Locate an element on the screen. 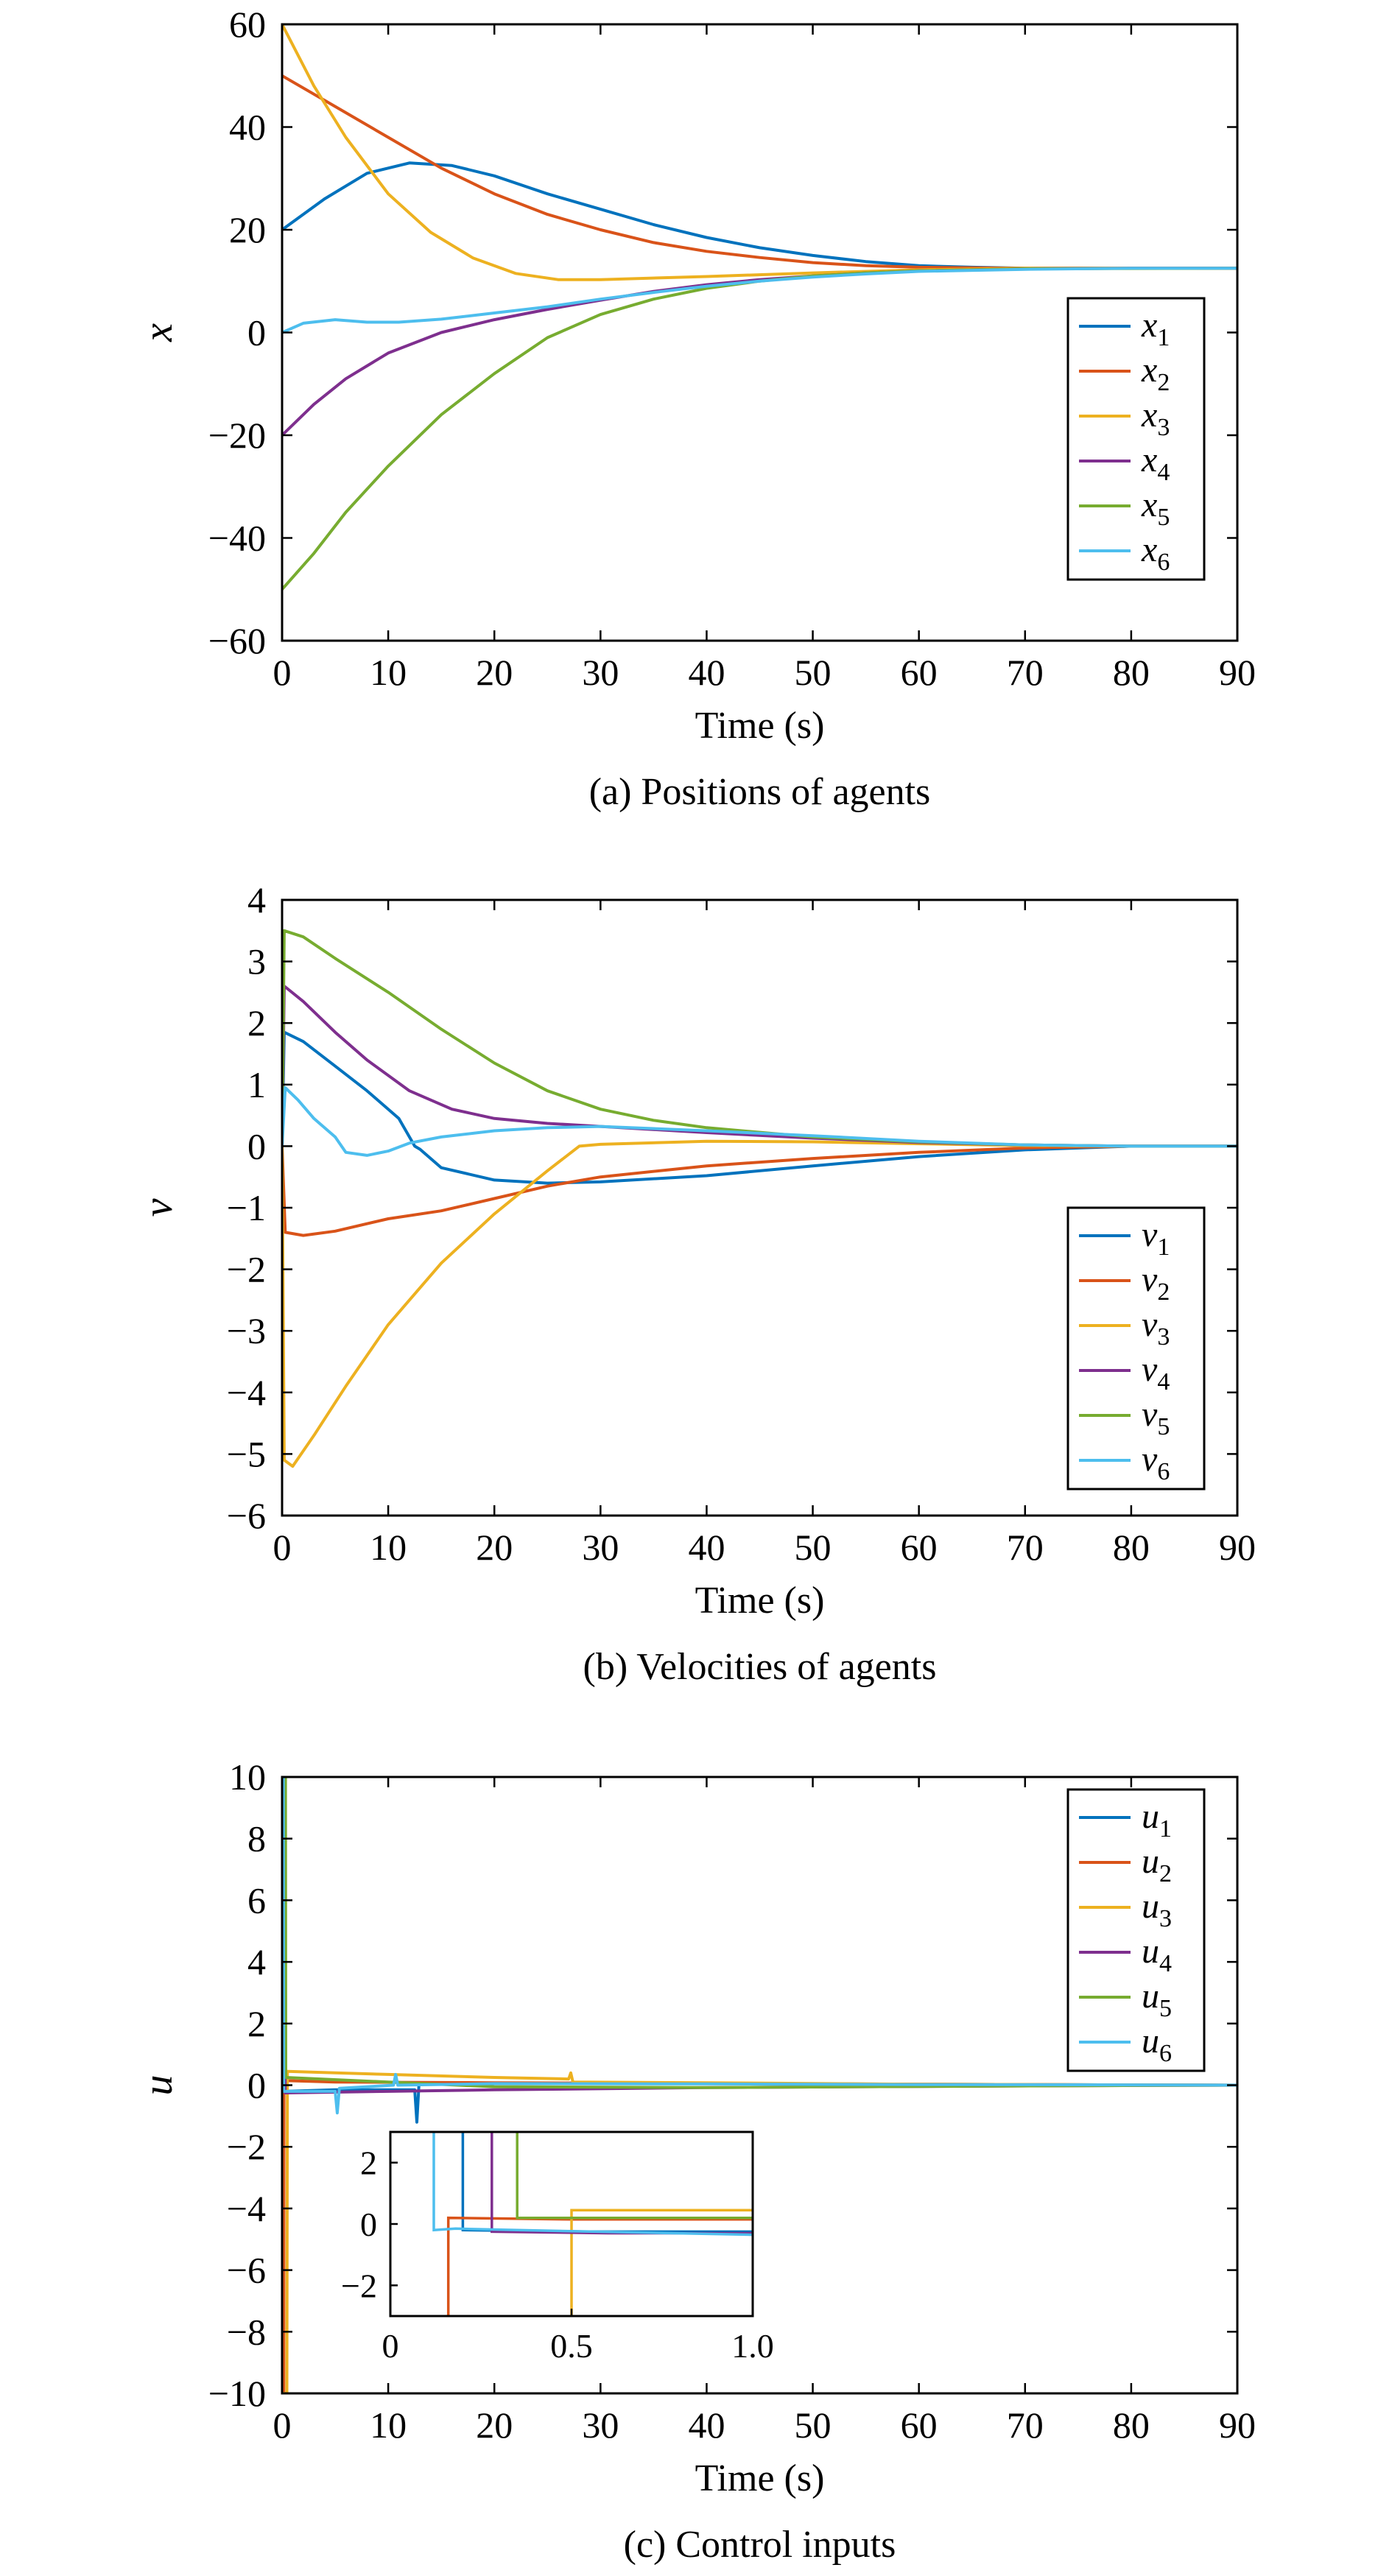 This screenshot has width=1392, height=2576. chart1-xtick-label: 60 is located at coordinates (919, 672).